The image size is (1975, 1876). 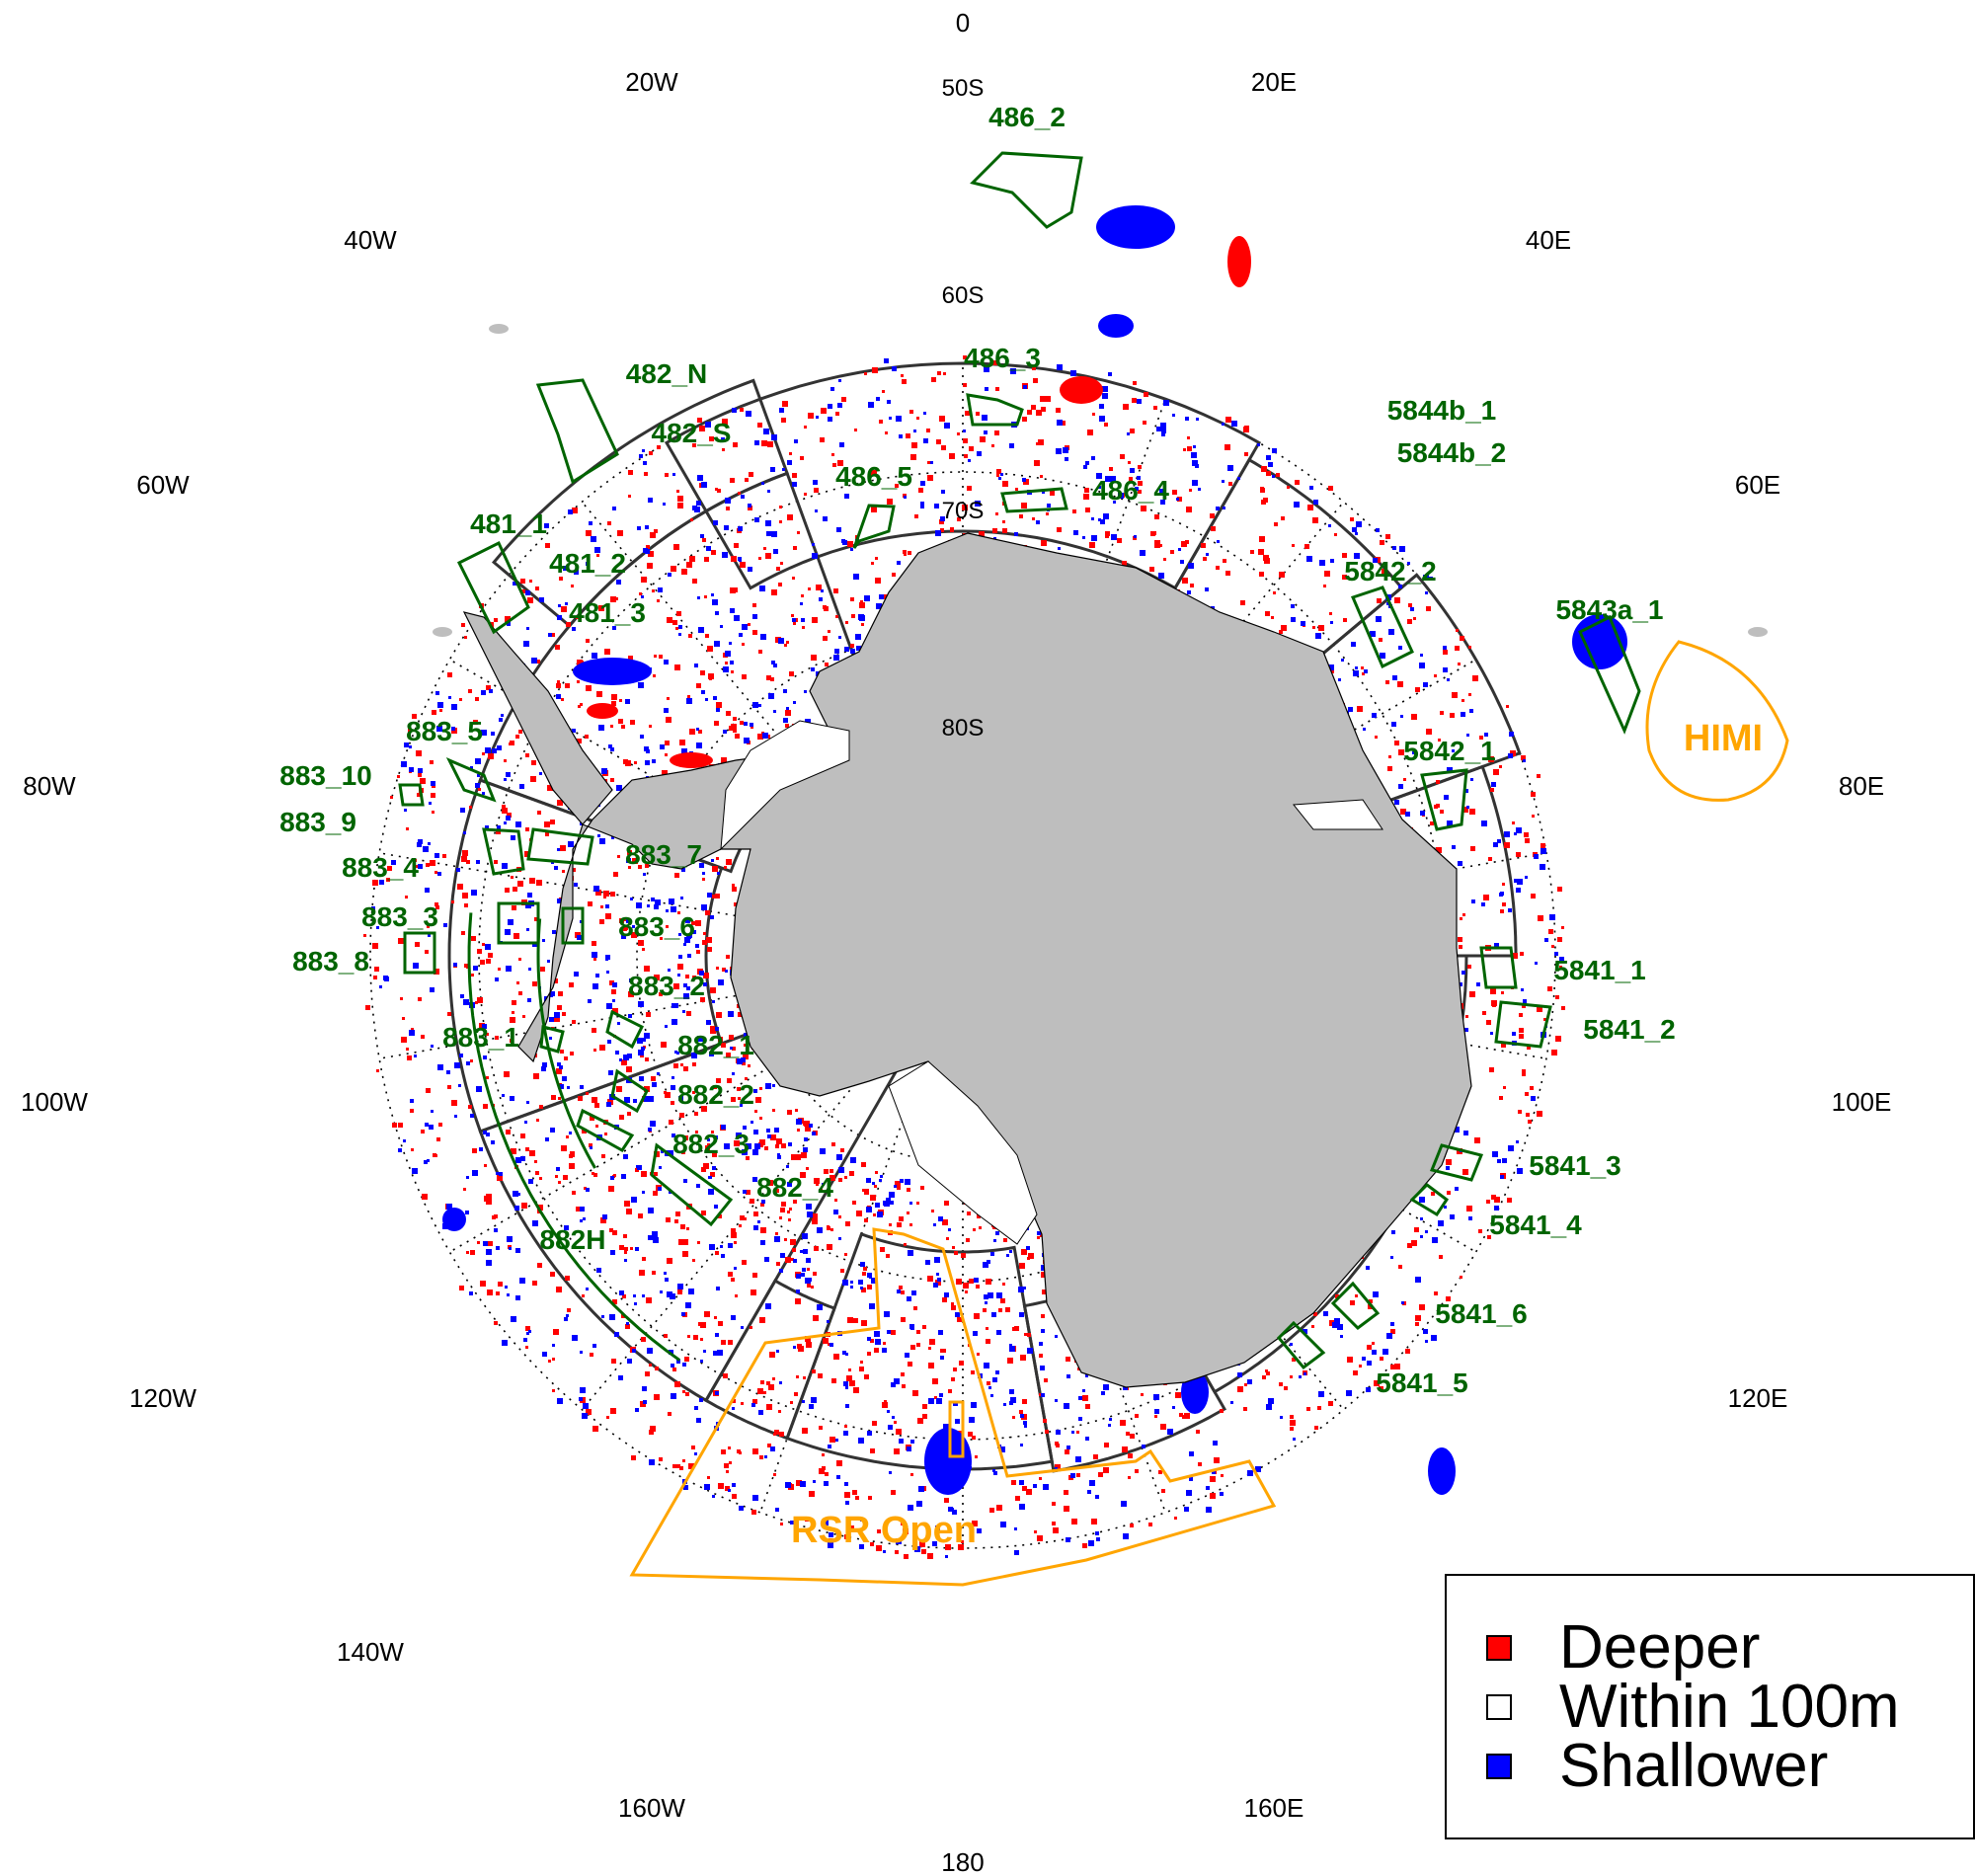 I want to click on area-label-5844b_1: 5844b_1, so click(x=1442, y=410).